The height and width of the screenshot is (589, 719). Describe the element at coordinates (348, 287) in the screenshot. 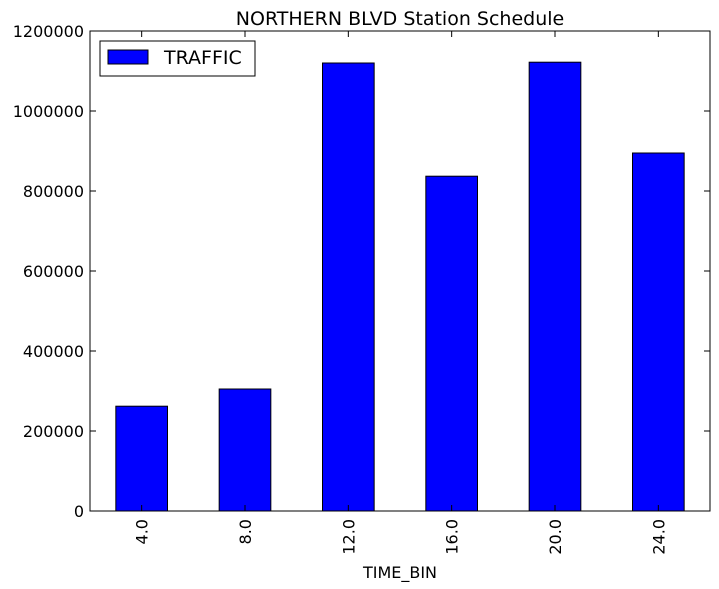

I see `bar-12.0` at that location.